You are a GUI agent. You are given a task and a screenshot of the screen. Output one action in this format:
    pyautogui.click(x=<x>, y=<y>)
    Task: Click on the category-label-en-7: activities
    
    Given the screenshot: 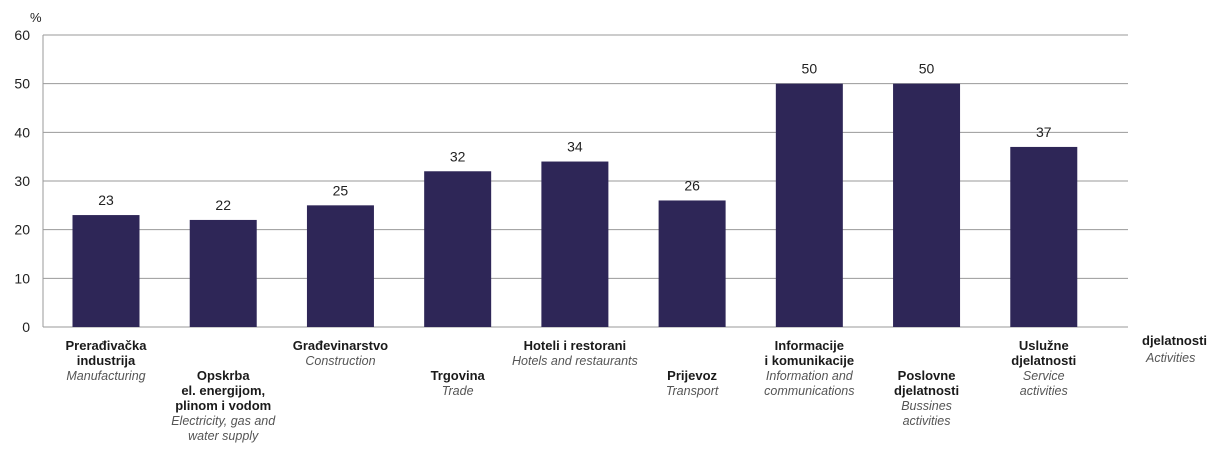 What is the action you would take?
    pyautogui.click(x=927, y=421)
    